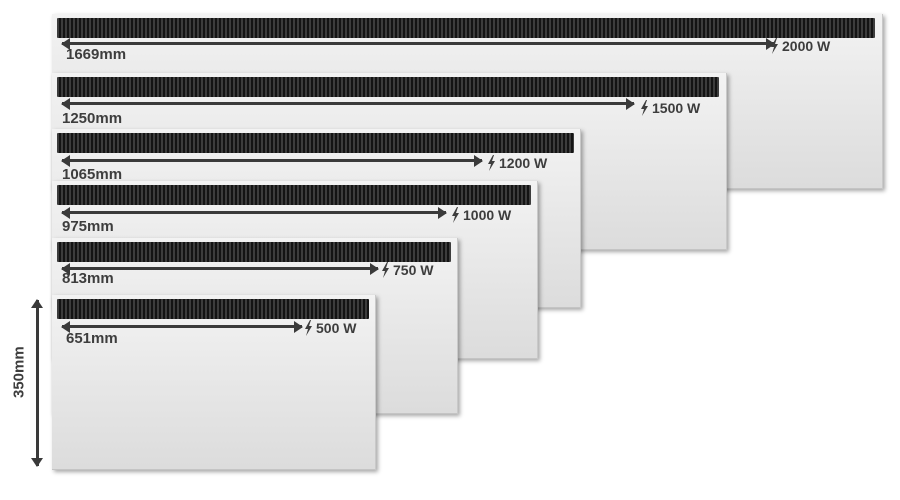 This screenshot has height=500, width=900. Describe the element at coordinates (37, 383) in the screenshot. I see `height-arrow` at that location.